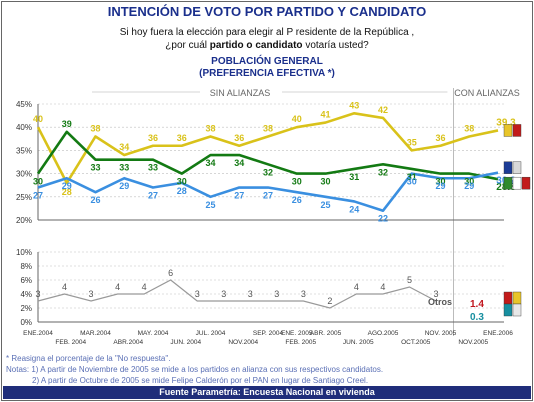 This screenshot has height=402, width=534. What do you see at coordinates (239, 163) in the screenshot?
I see `data-label-green: 34` at bounding box center [239, 163].